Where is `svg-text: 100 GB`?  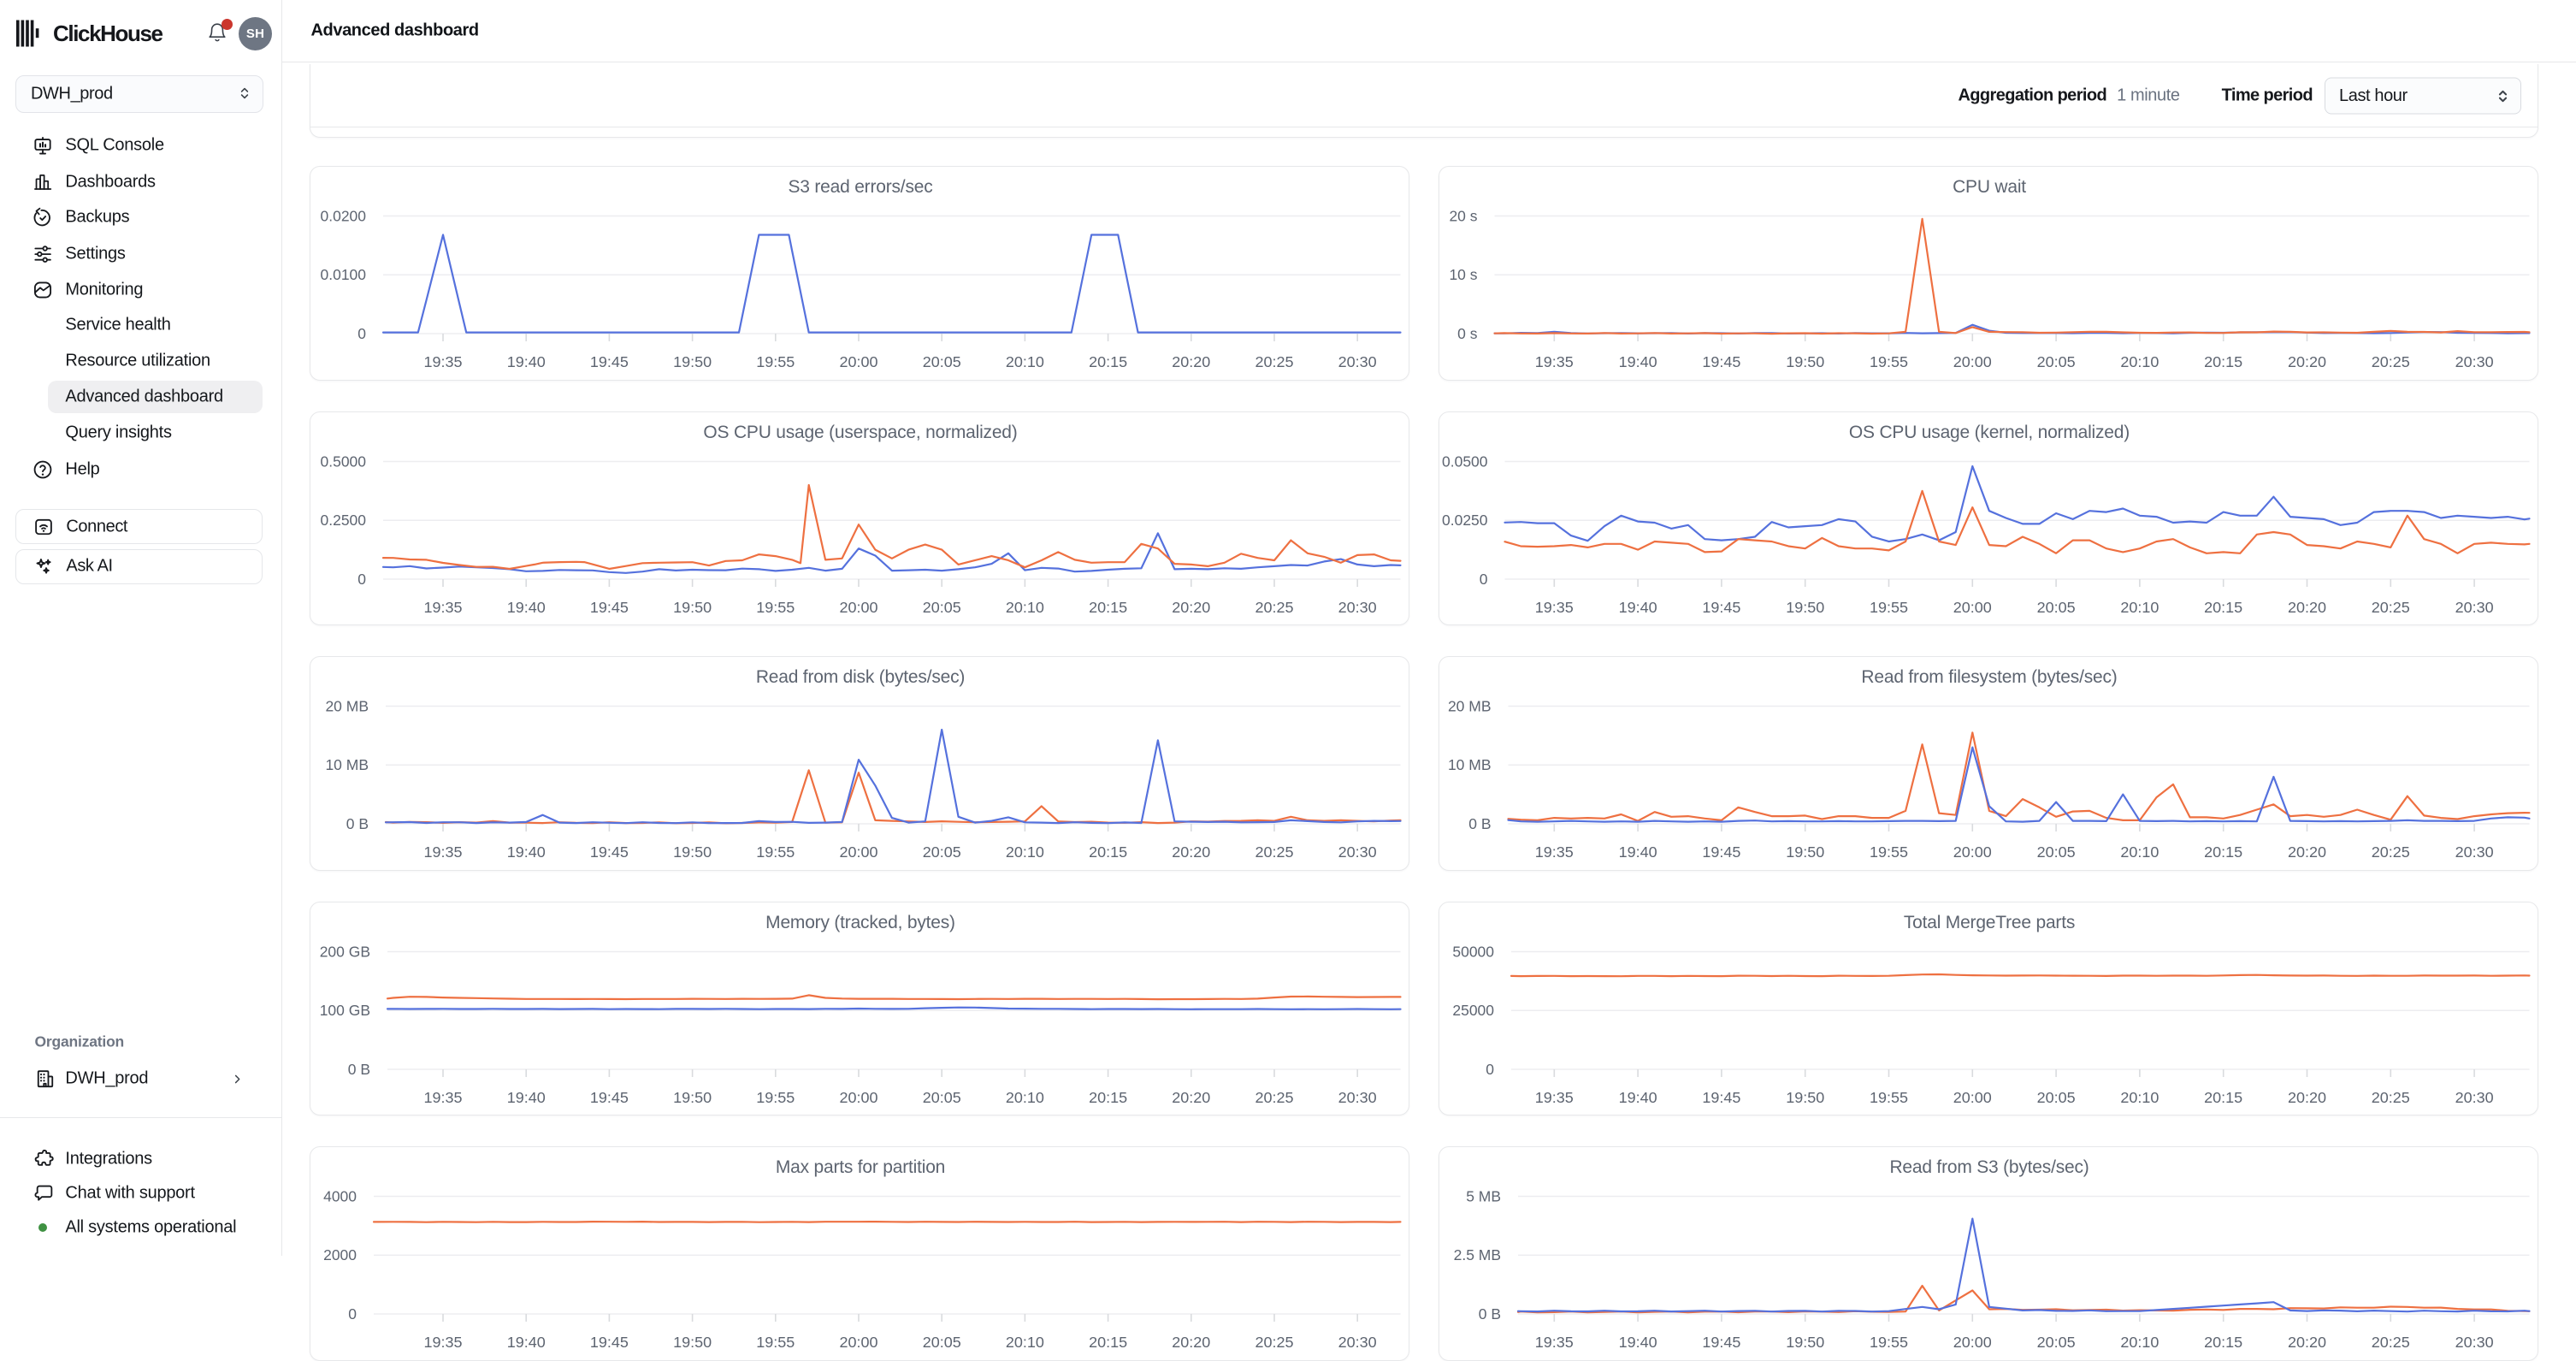
svg-text: 100 GB is located at coordinates (345, 1010).